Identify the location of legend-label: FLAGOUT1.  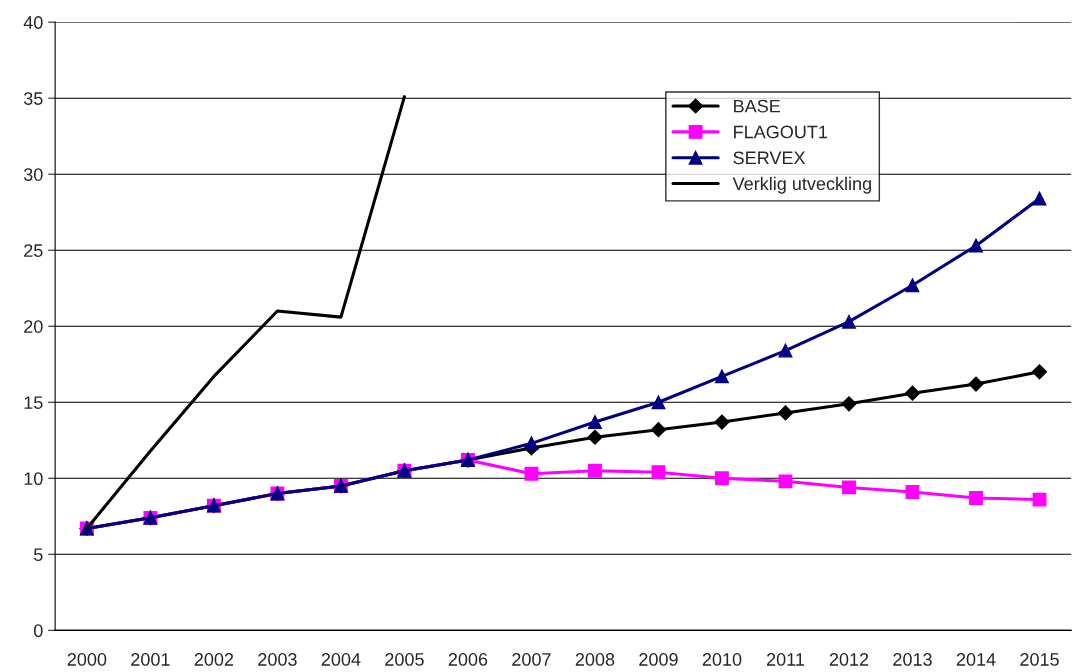
(781, 132).